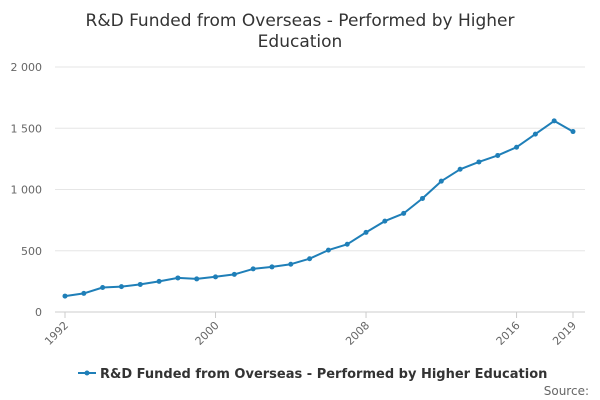  Describe the element at coordinates (56, 333) in the screenshot. I see `x-tick-label: 1992` at that location.